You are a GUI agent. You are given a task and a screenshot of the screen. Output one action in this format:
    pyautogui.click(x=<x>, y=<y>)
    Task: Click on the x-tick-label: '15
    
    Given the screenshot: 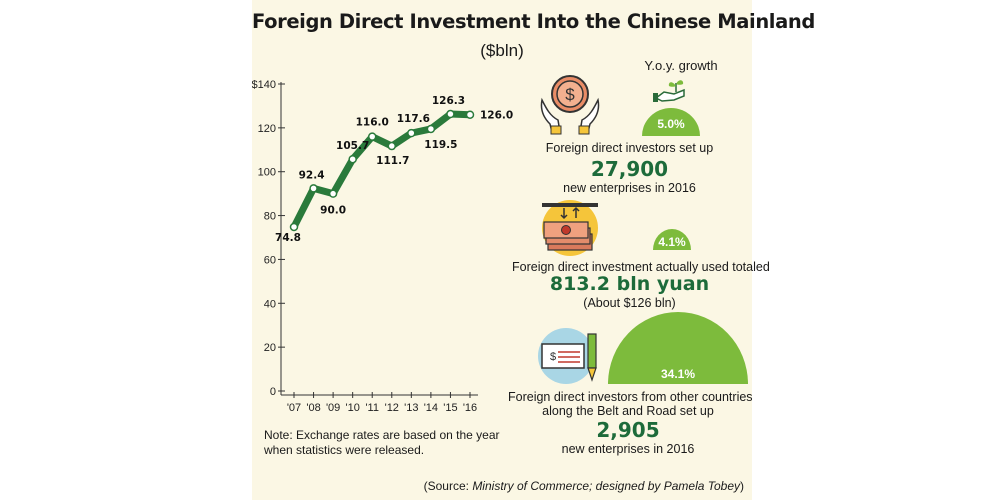 What is the action you would take?
    pyautogui.click(x=450, y=408)
    